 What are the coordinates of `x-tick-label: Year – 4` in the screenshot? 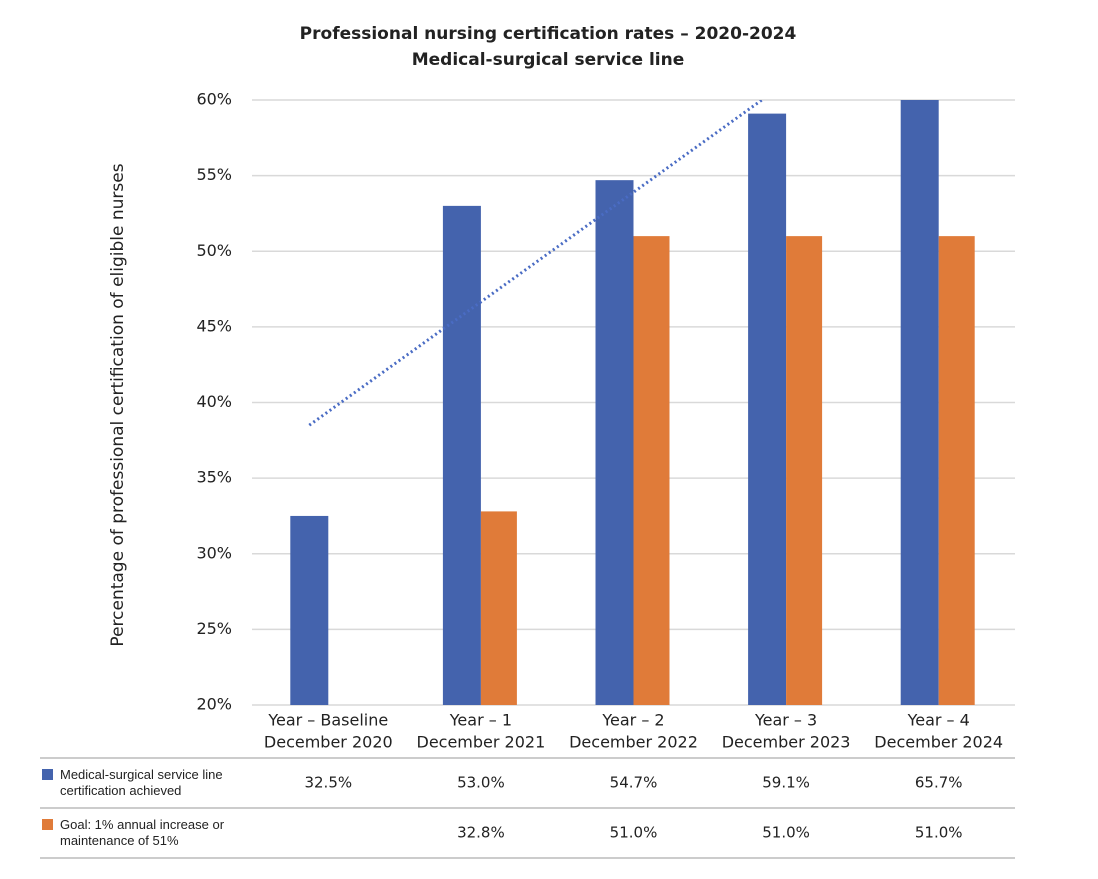 It's located at (938, 720).